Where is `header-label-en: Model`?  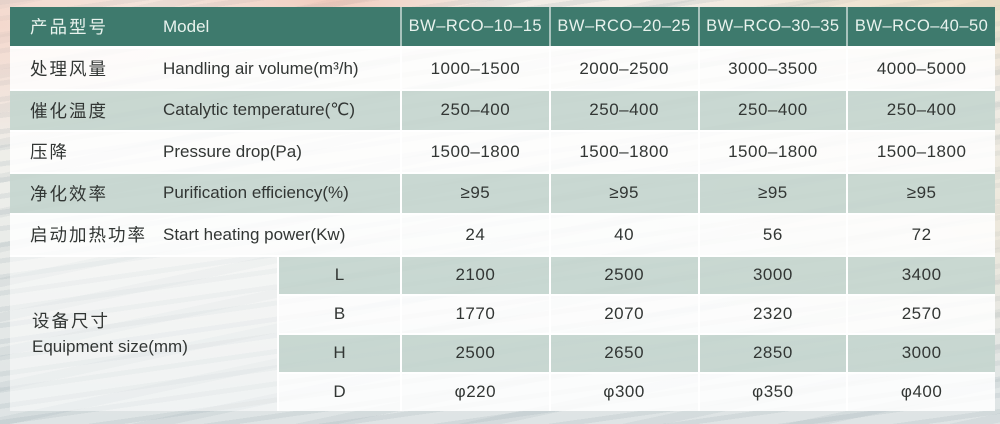 header-label-en: Model is located at coordinates (186, 26).